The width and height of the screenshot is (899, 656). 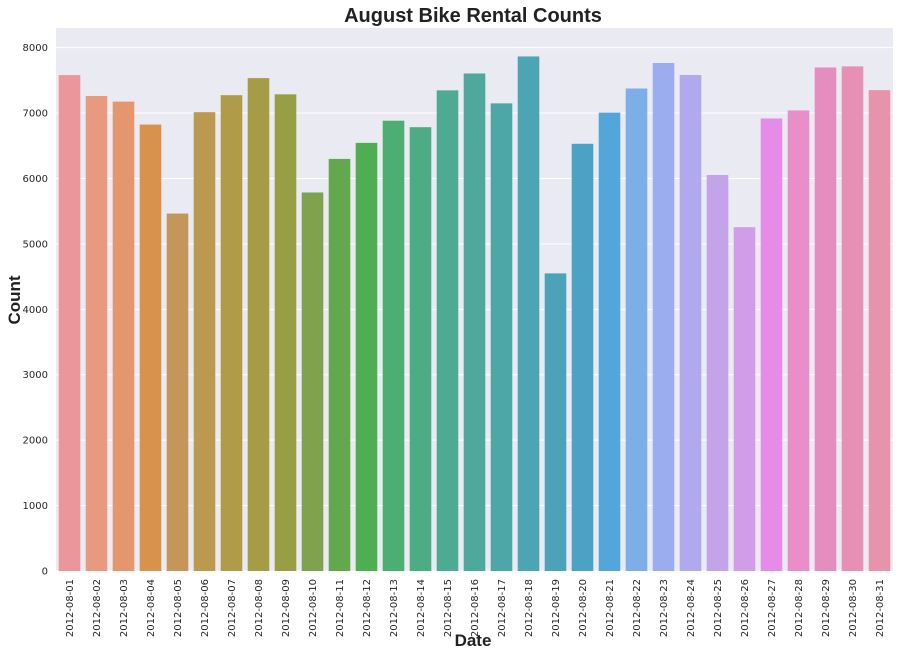 I want to click on y-tick-label: 5000, so click(x=35, y=244).